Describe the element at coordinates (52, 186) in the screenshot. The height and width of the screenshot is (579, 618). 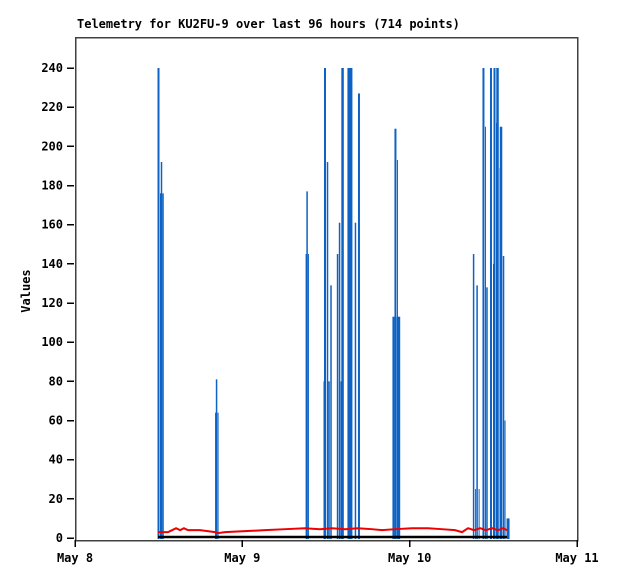
I see `y-tick-label: 180` at that location.